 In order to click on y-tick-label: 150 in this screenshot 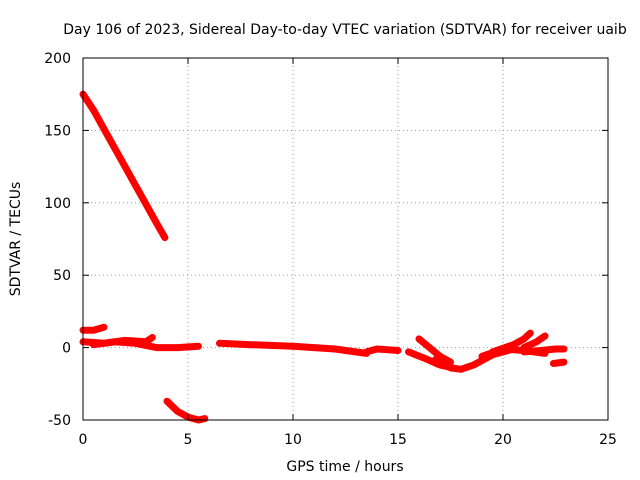, I will do `click(57, 131)`.